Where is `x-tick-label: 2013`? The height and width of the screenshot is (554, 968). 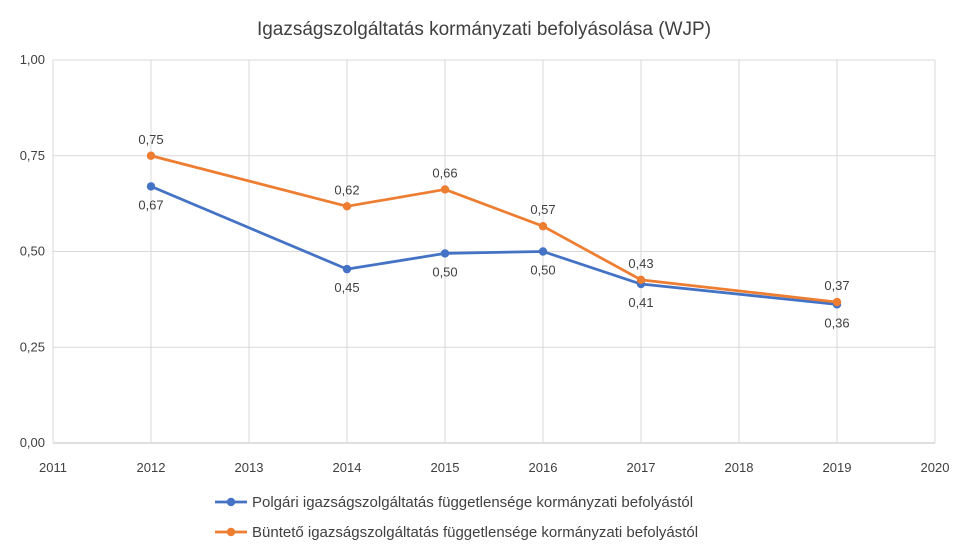
x-tick-label: 2013 is located at coordinates (249, 467).